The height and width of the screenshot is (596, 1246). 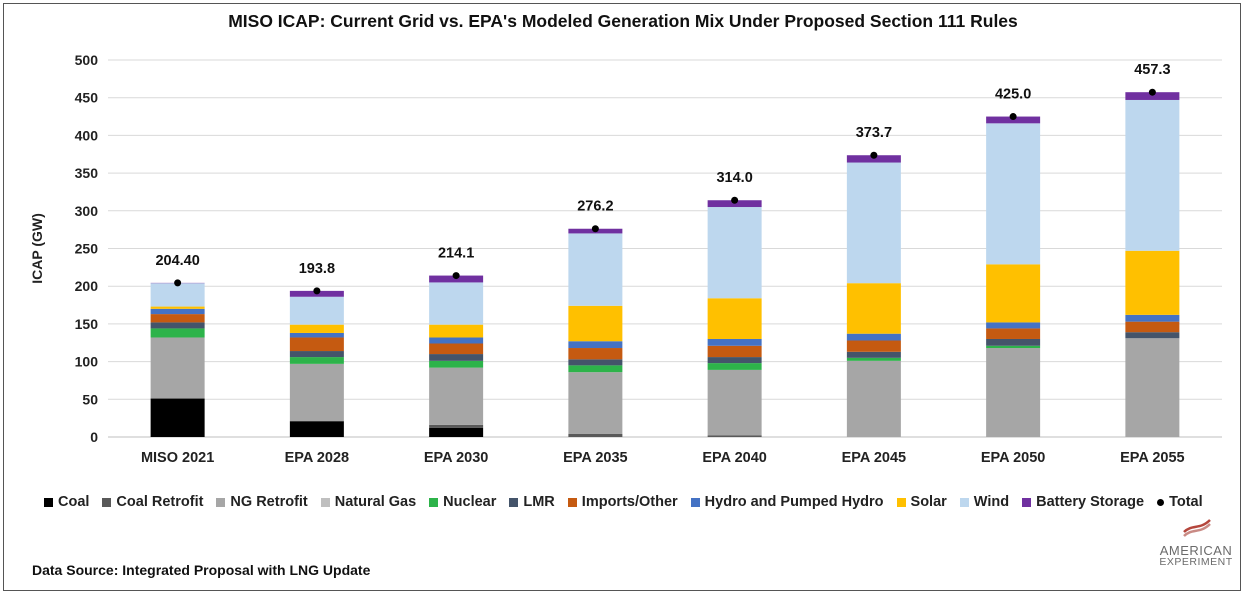 What do you see at coordinates (87, 211) in the screenshot?
I see `y-tick-label: 300` at bounding box center [87, 211].